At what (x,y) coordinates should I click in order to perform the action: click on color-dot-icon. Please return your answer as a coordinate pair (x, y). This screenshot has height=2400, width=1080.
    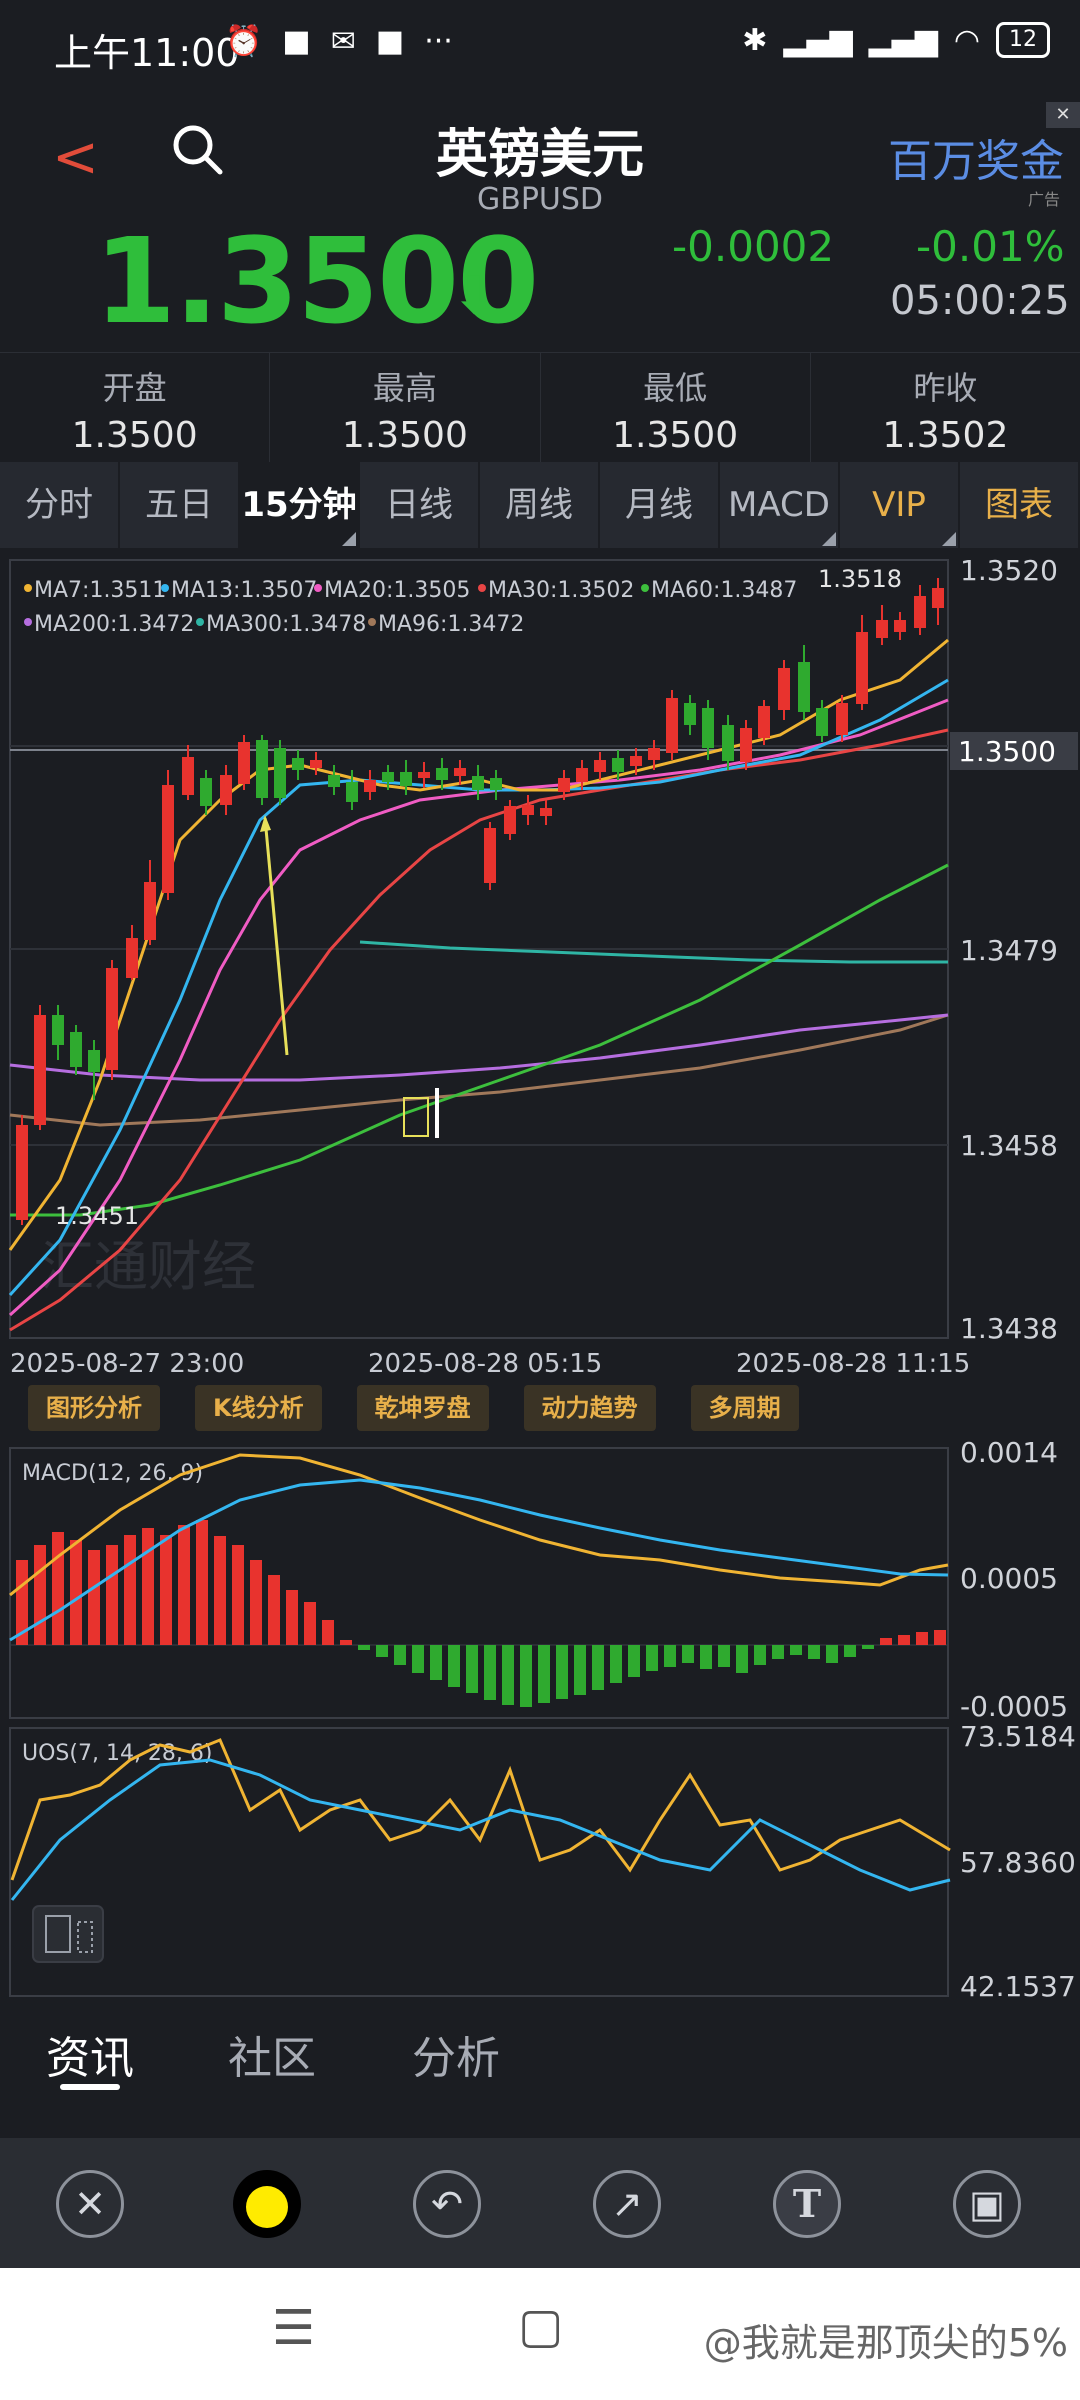
    Looking at the image, I should click on (267, 2204).